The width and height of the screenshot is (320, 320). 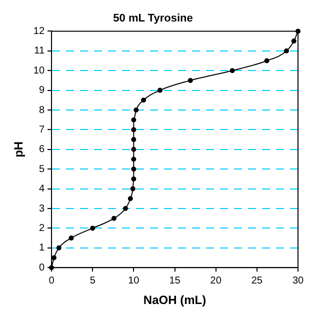 I want to click on x-tick-label: 25, so click(x=257, y=280).